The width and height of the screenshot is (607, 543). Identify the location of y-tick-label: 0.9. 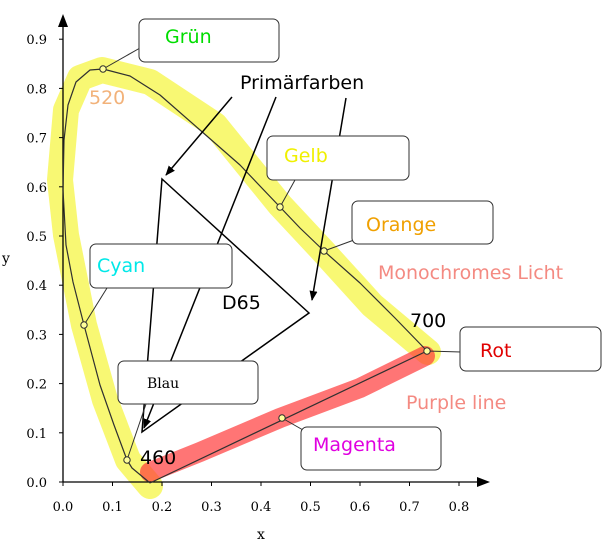
(36, 40).